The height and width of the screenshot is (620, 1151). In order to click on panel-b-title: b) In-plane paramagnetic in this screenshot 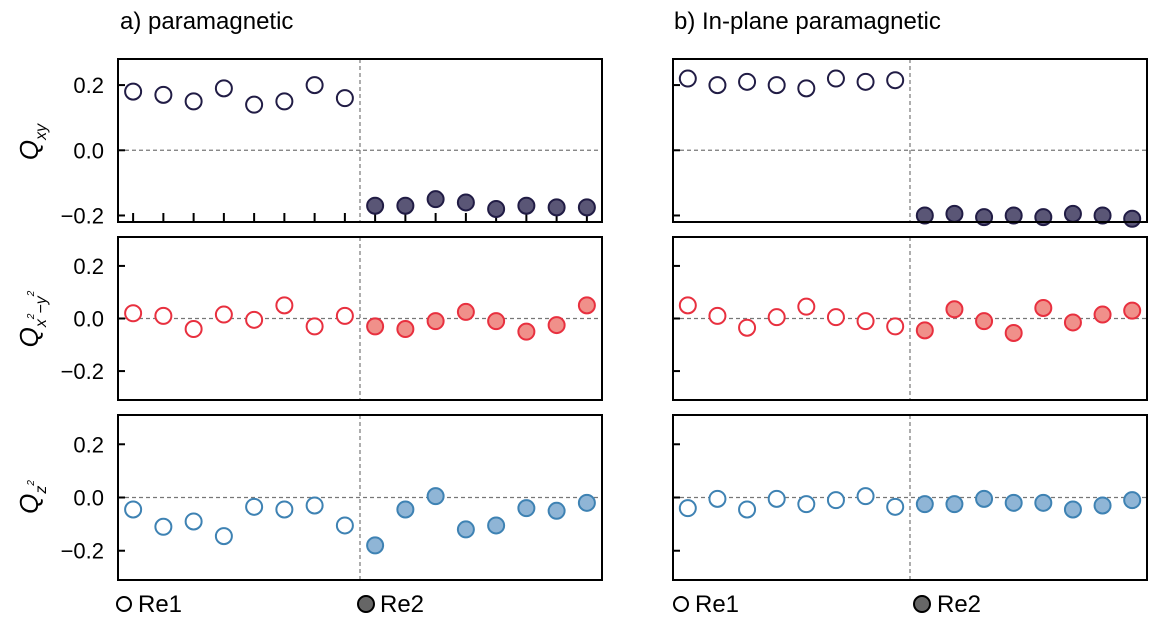, I will do `click(807, 21)`.